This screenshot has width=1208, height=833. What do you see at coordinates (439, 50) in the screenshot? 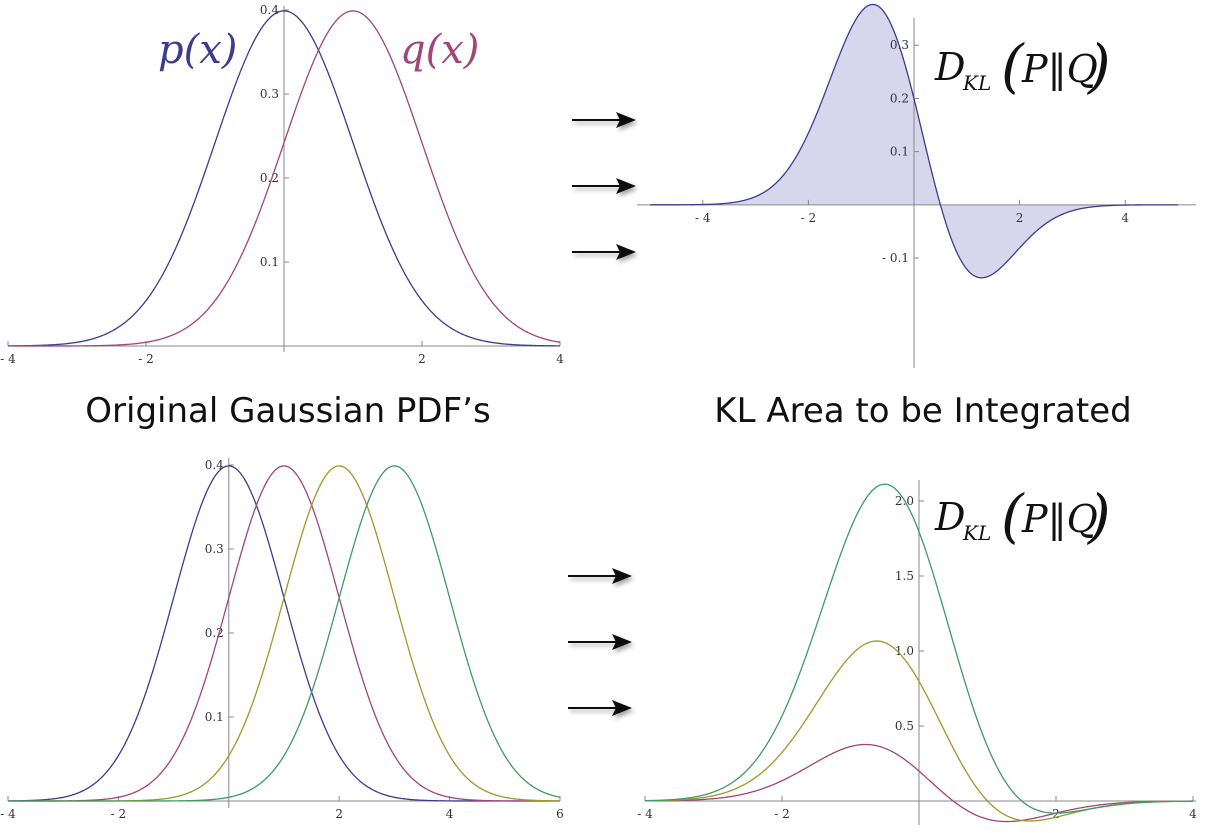
I see `series-label-q: q(x)` at bounding box center [439, 50].